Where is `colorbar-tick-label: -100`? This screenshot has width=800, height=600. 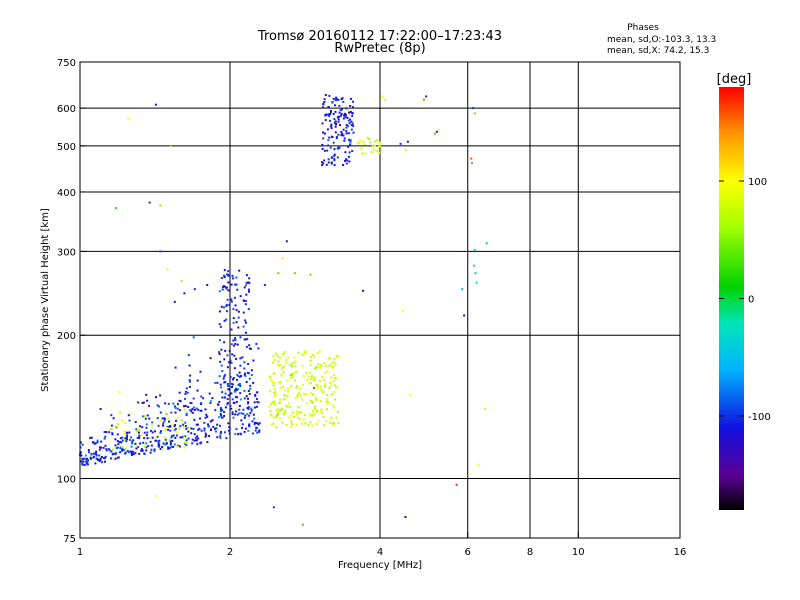
colorbar-tick-label: -100 is located at coordinates (759, 417).